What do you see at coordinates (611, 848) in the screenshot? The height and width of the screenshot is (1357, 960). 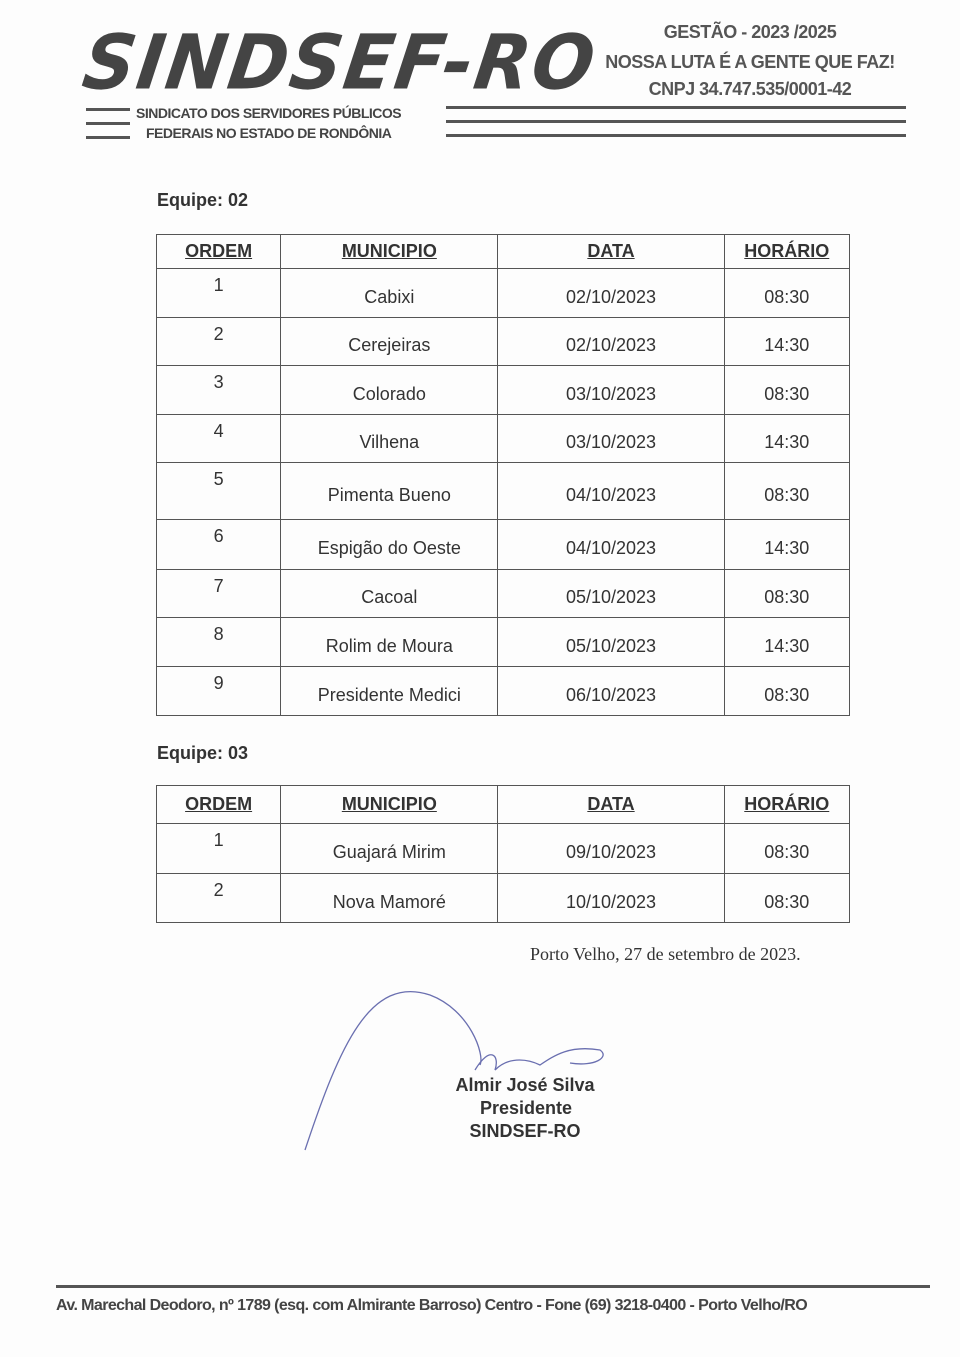 I see `data-cell: 09/10/2023` at bounding box center [611, 848].